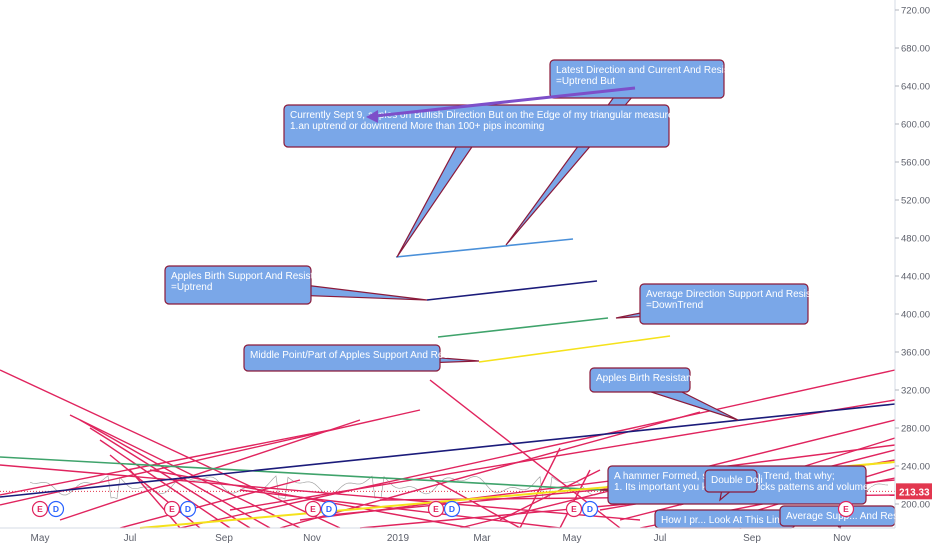  I want to click on callout-text: =Uptrend, so click(191, 287).